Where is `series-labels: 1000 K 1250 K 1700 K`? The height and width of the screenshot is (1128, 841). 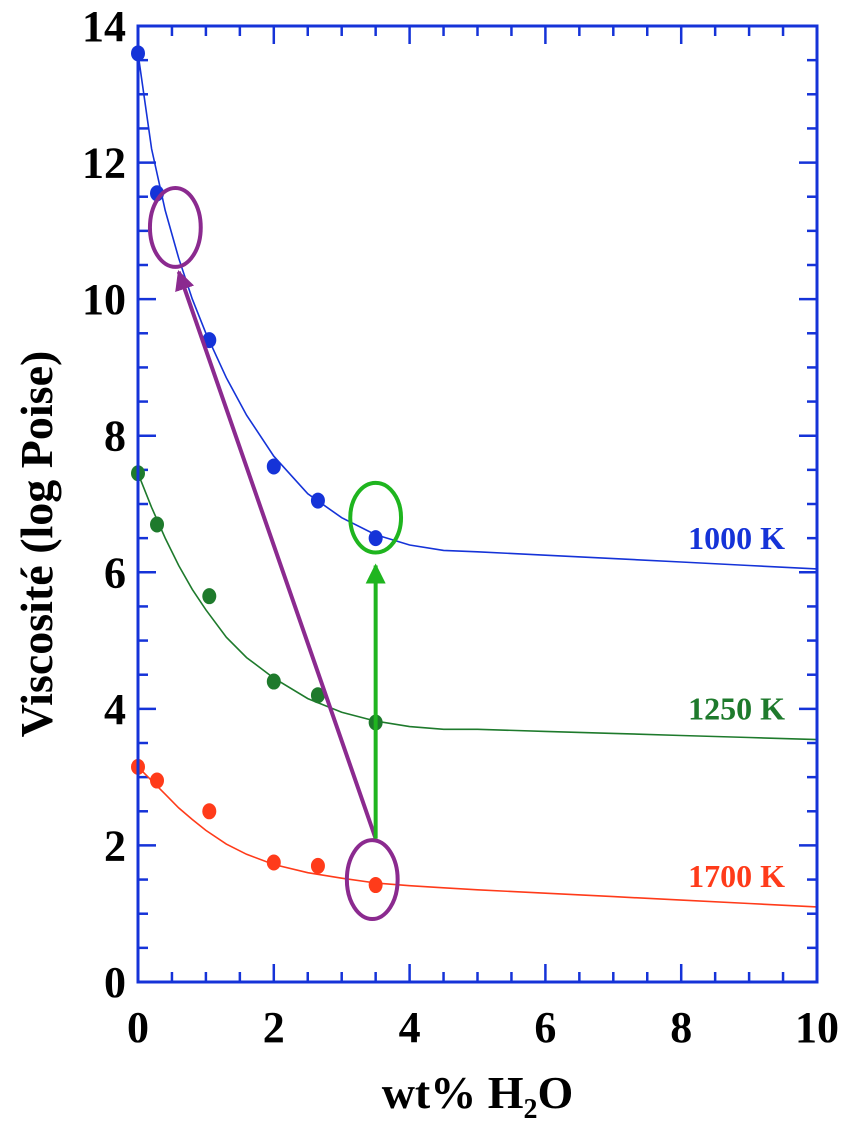
series-labels: 1000 K 1250 K 1700 K is located at coordinates (736, 707).